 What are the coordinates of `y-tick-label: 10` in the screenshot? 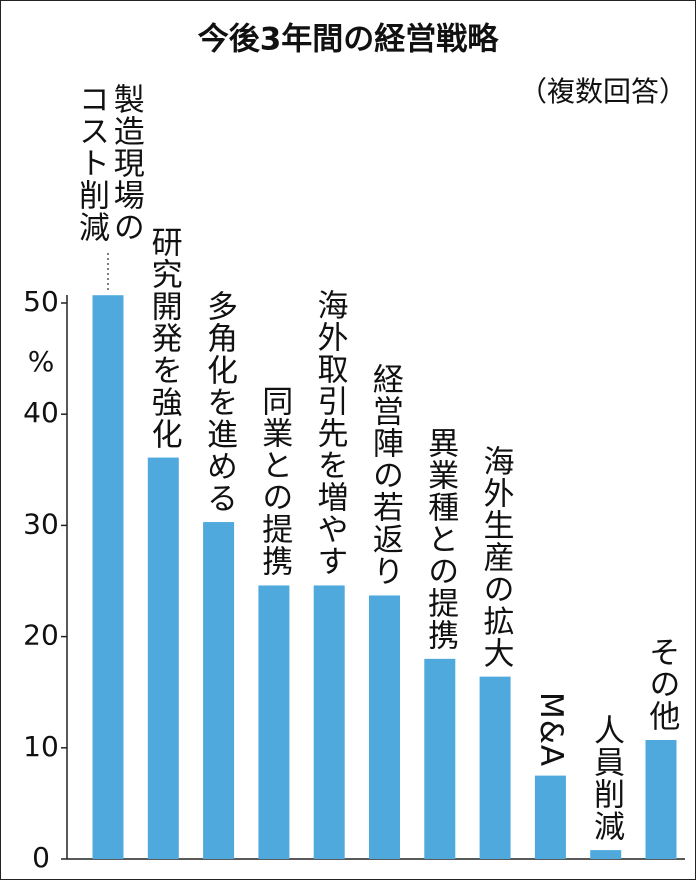 It's located at (41, 746).